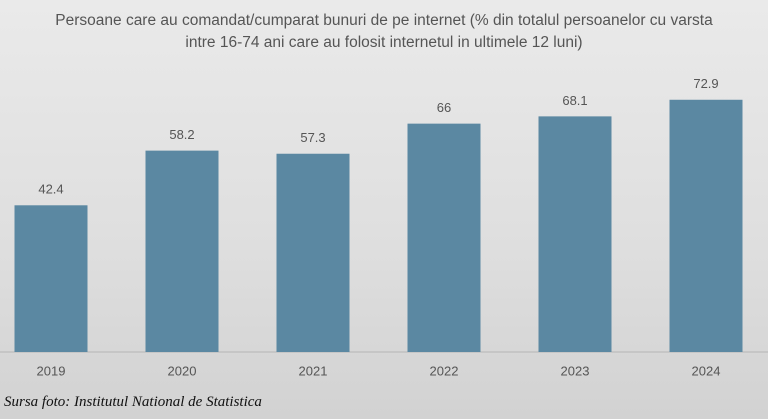 The image size is (768, 419). I want to click on value-label: 57.3, so click(312, 137).